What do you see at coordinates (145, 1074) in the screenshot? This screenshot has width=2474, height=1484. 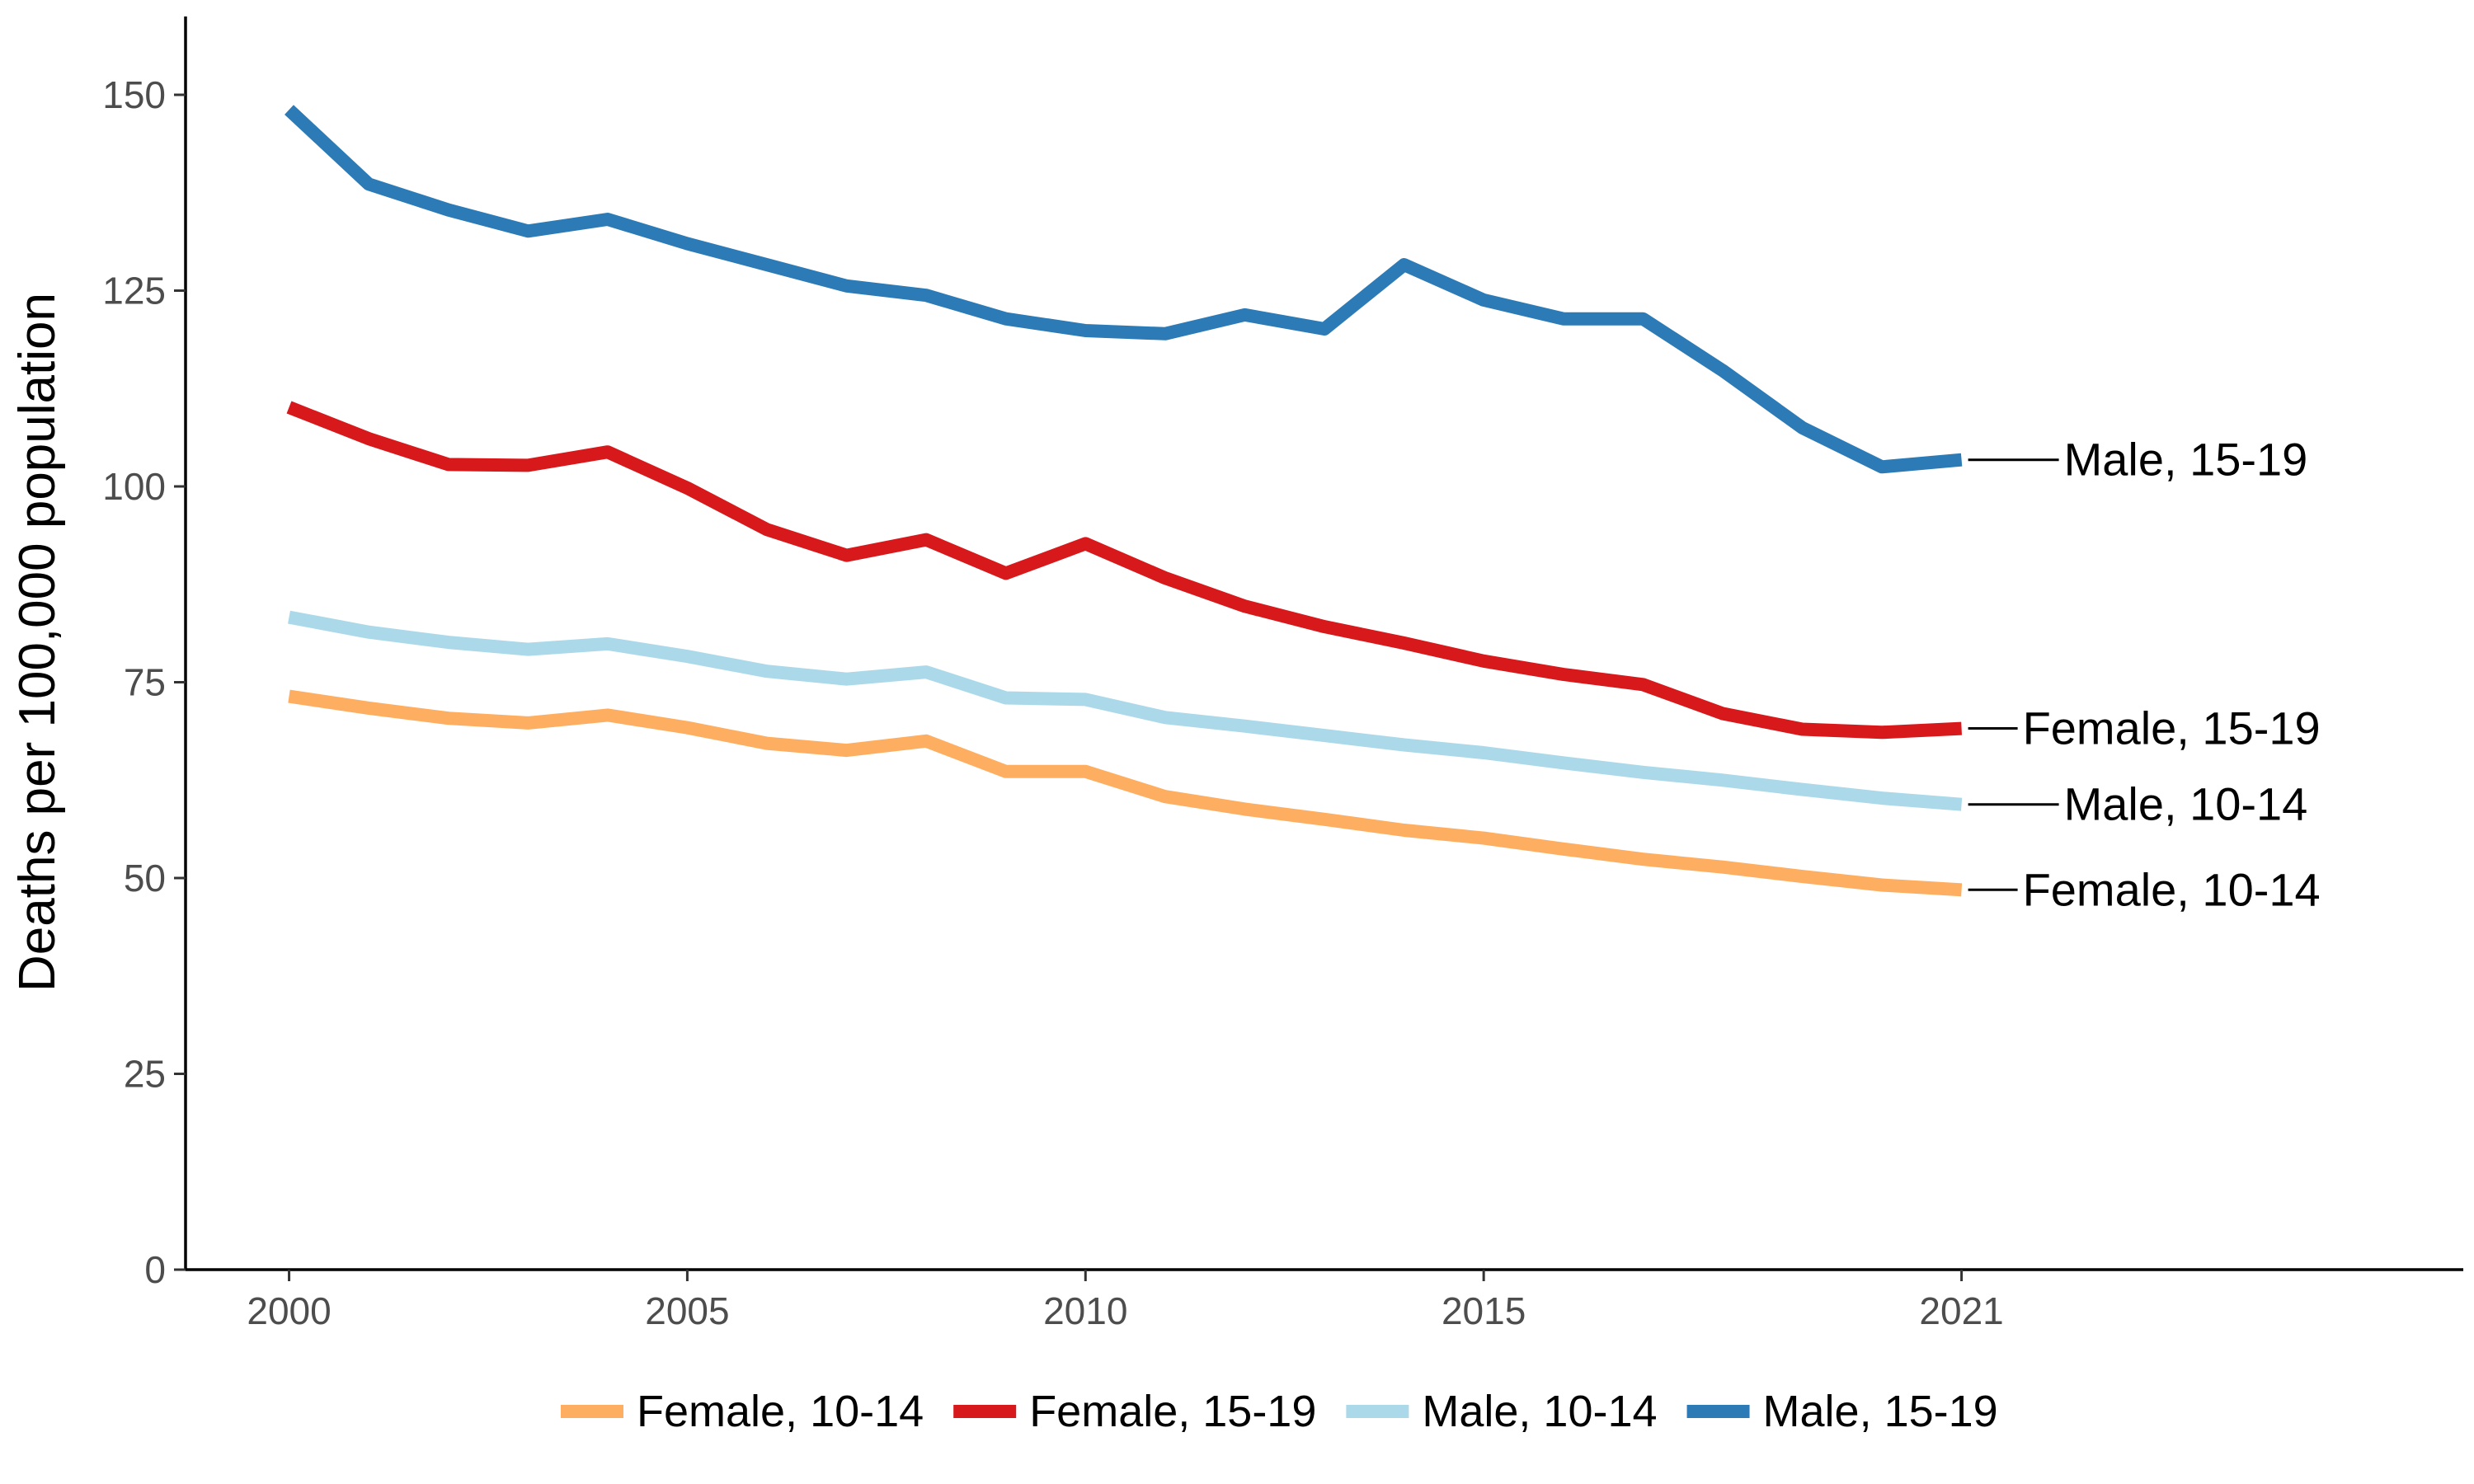 I see `y-tick-label: 25` at bounding box center [145, 1074].